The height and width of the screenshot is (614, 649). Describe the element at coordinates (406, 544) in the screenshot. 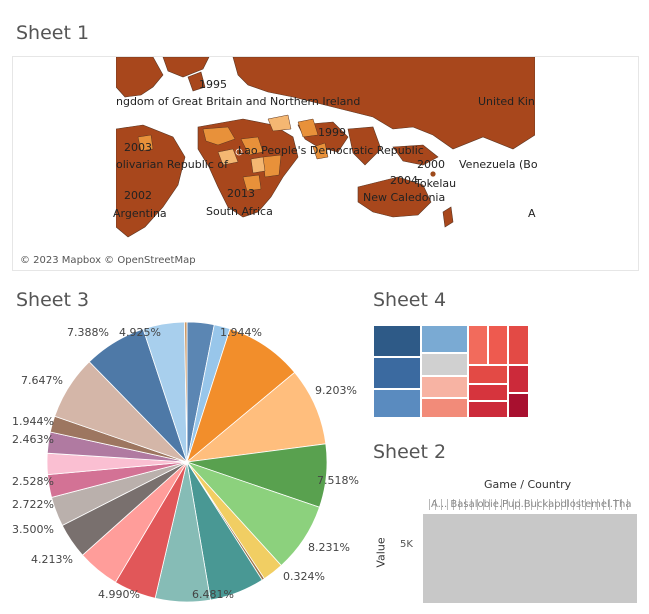

I see `y-axis-tick: 5K` at that location.